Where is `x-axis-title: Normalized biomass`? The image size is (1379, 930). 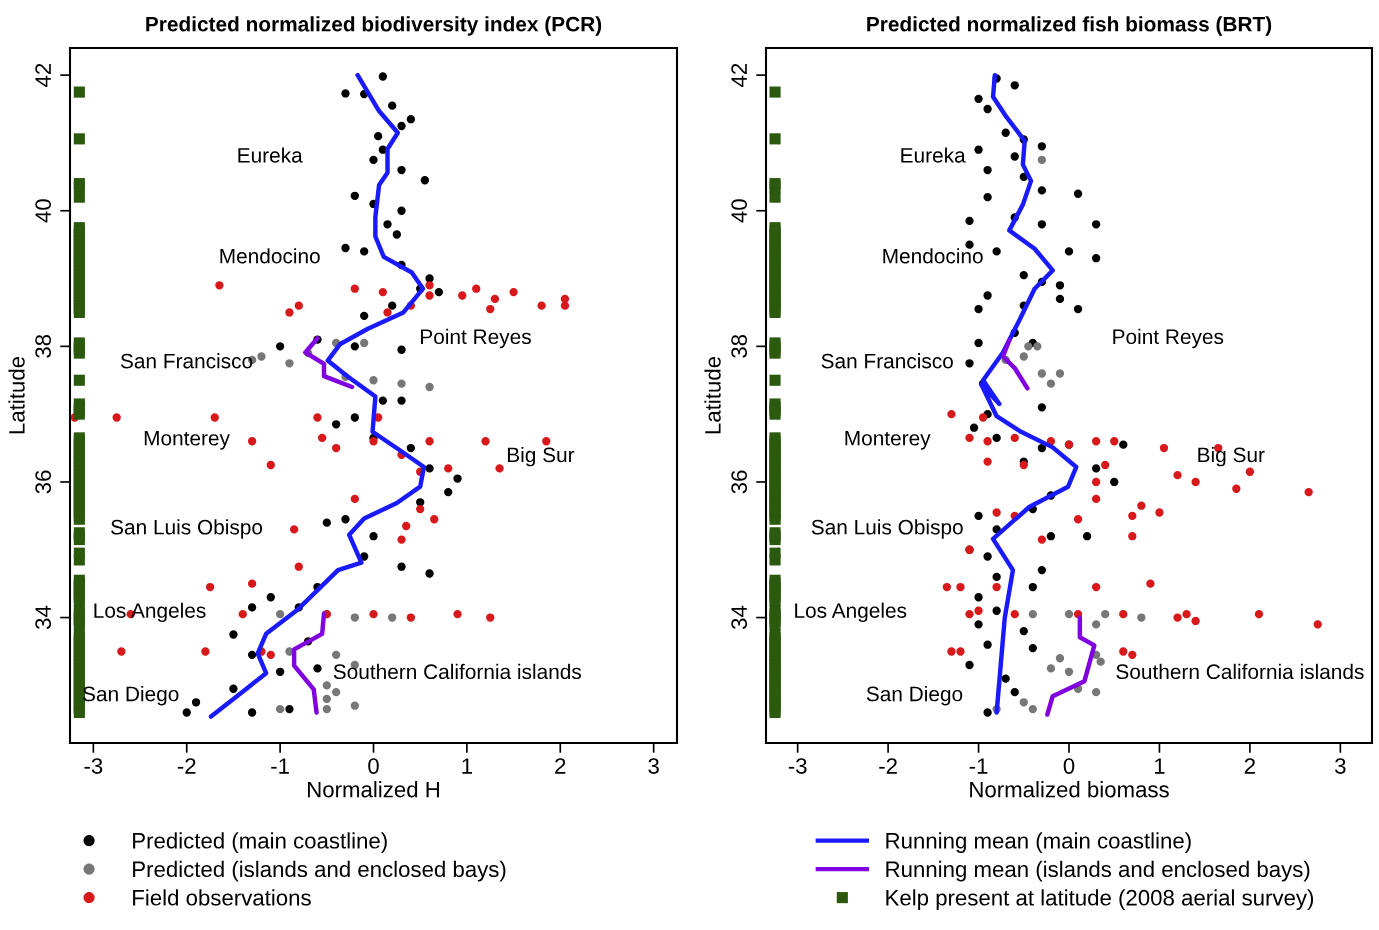
x-axis-title: Normalized biomass is located at coordinates (1069, 789).